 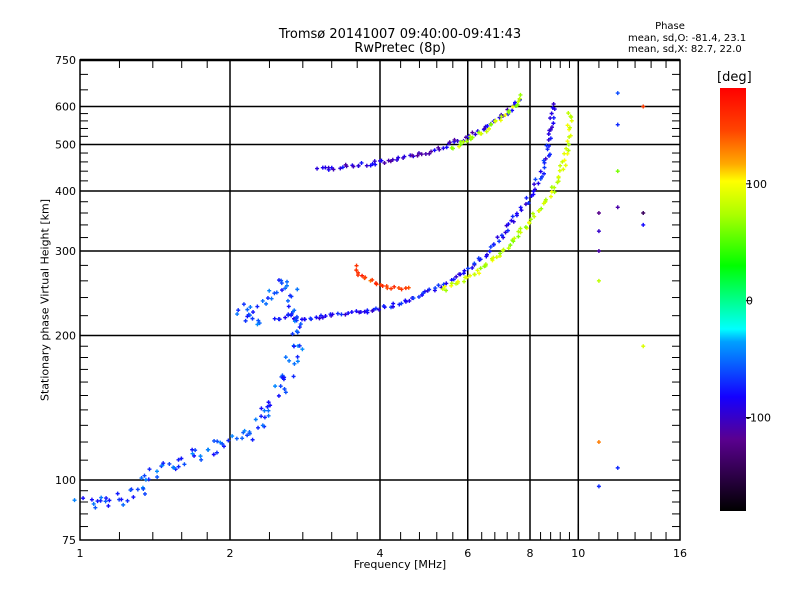 I want to click on x-tick-label: 10, so click(x=578, y=553).